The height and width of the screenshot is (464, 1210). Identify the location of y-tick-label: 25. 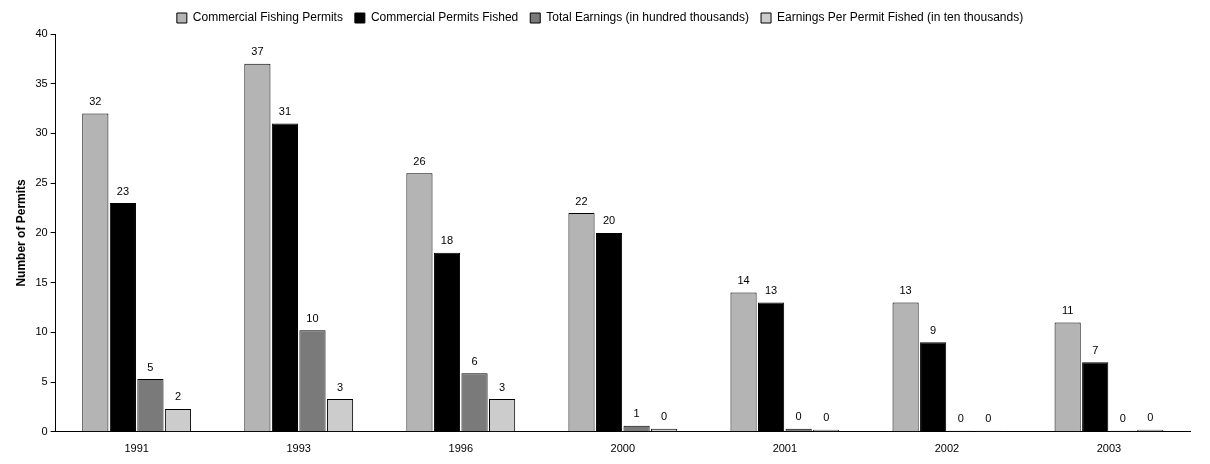
(41, 182).